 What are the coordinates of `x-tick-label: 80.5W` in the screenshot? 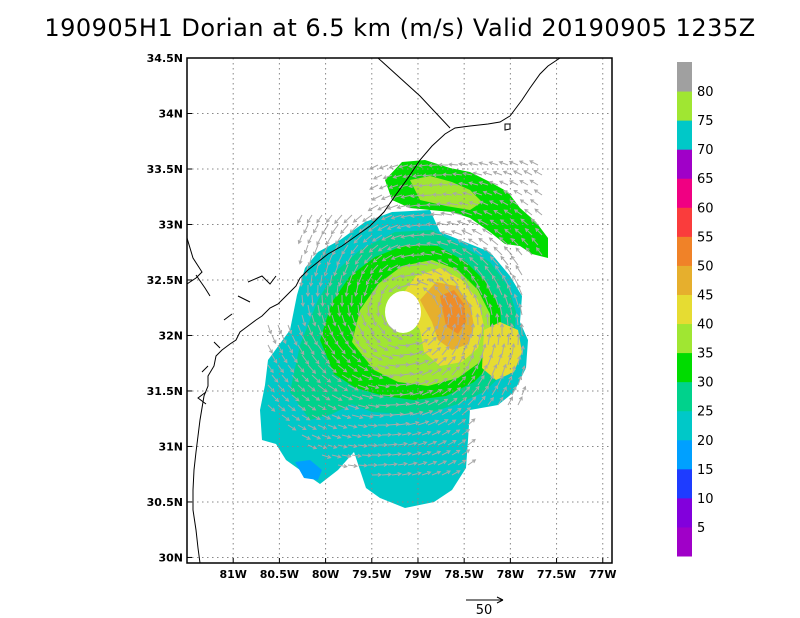 It's located at (279, 574).